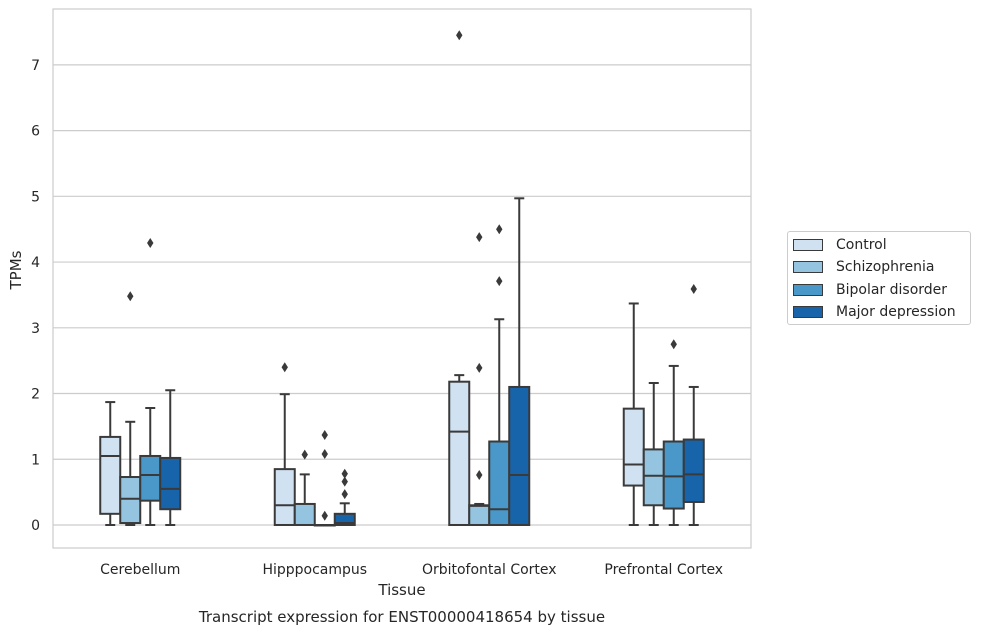 This screenshot has width=983, height=634. What do you see at coordinates (35, 66) in the screenshot?
I see `y-tick-label: 7` at bounding box center [35, 66].